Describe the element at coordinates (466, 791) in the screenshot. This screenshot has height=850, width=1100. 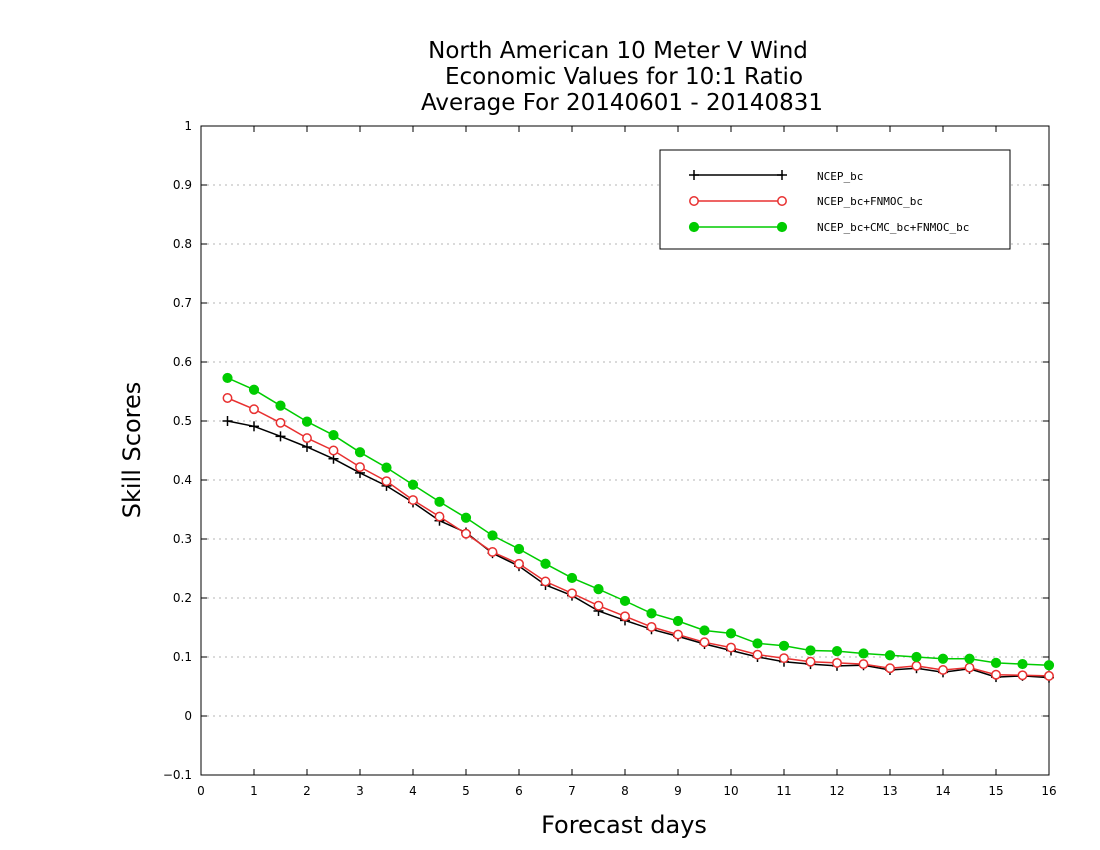
I see `x-tick-label: 5` at that location.